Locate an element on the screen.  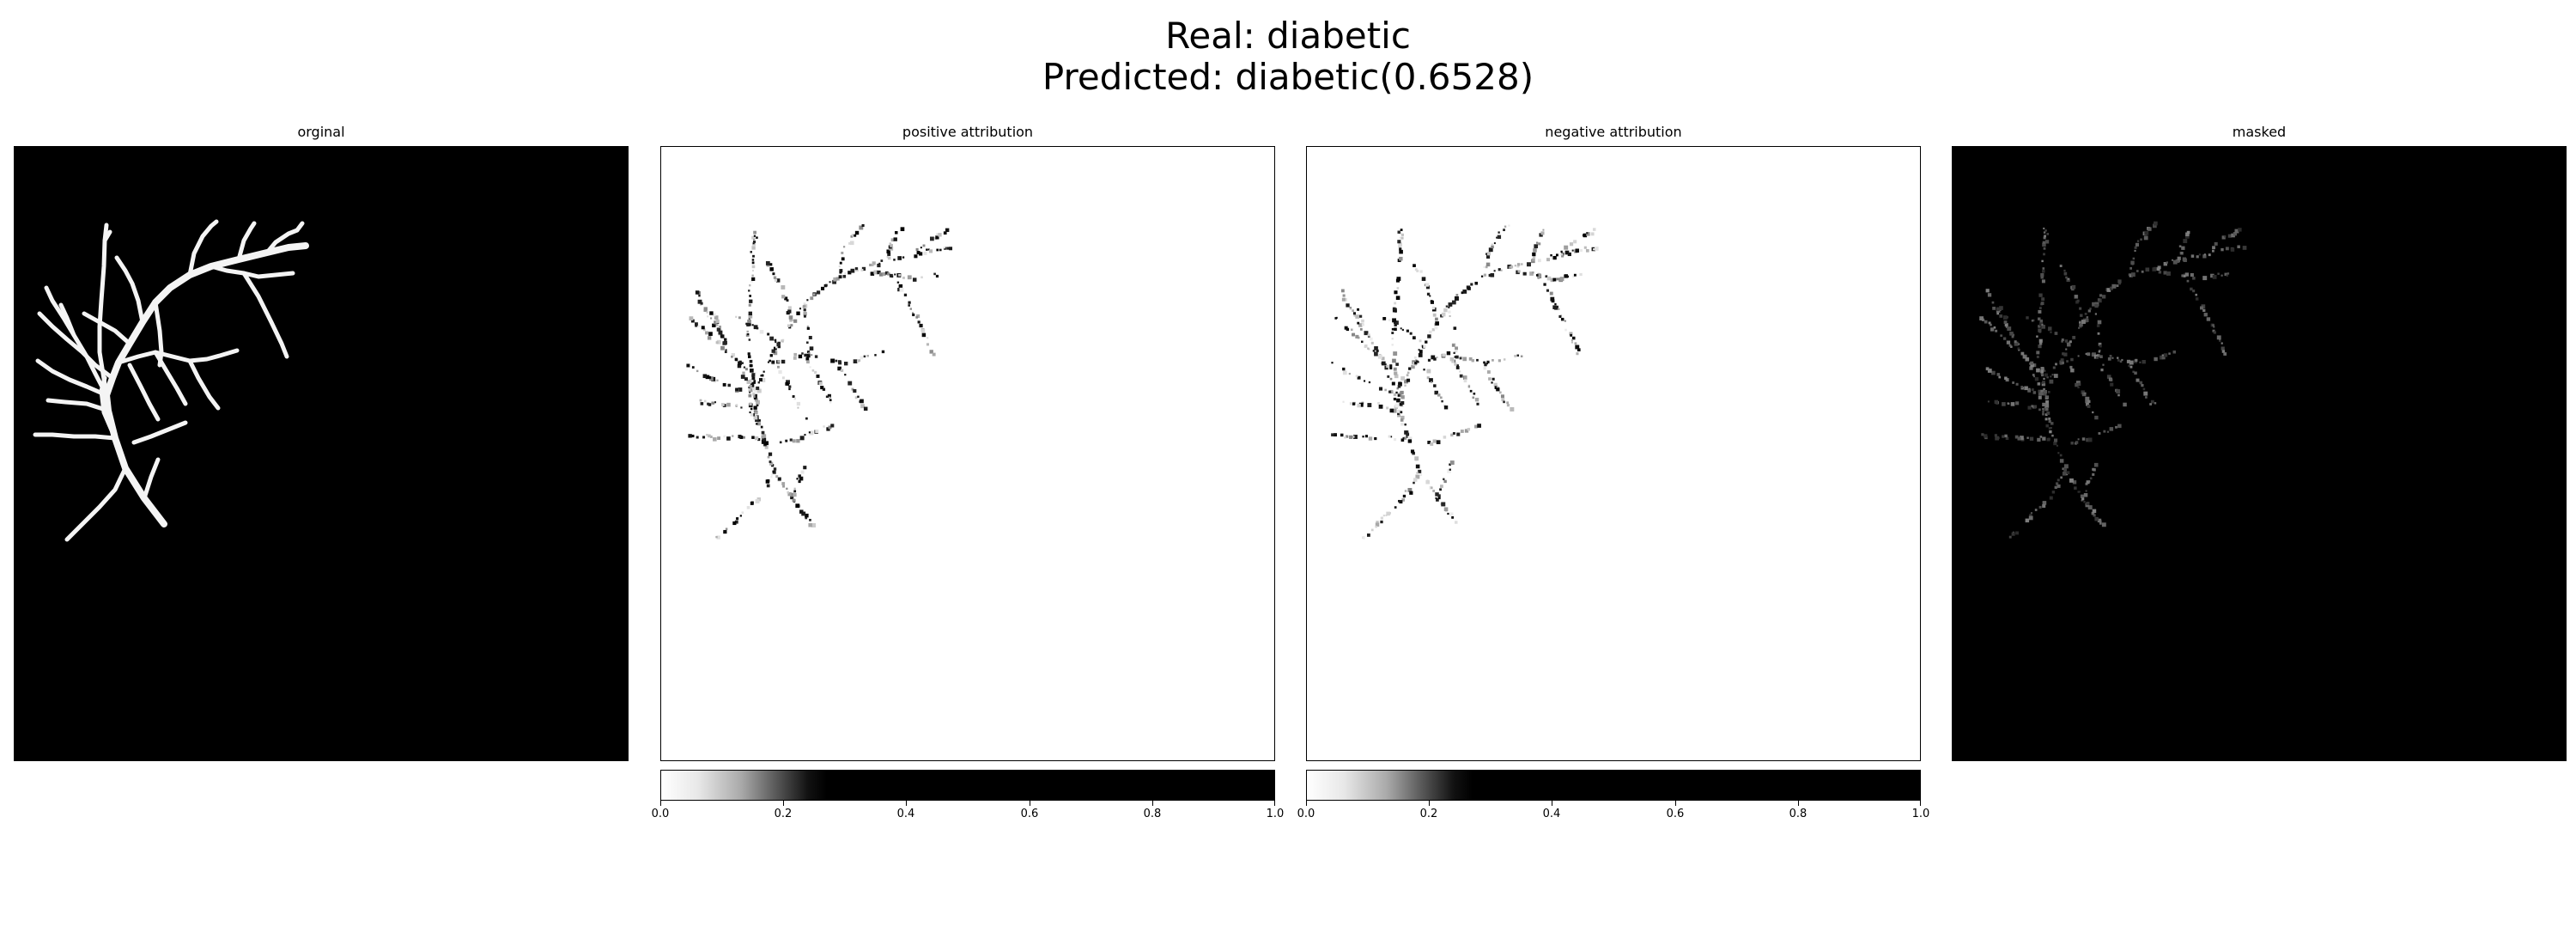
figure-title-predicted: Predicted: diabetic(0.6528) is located at coordinates (1288, 77).